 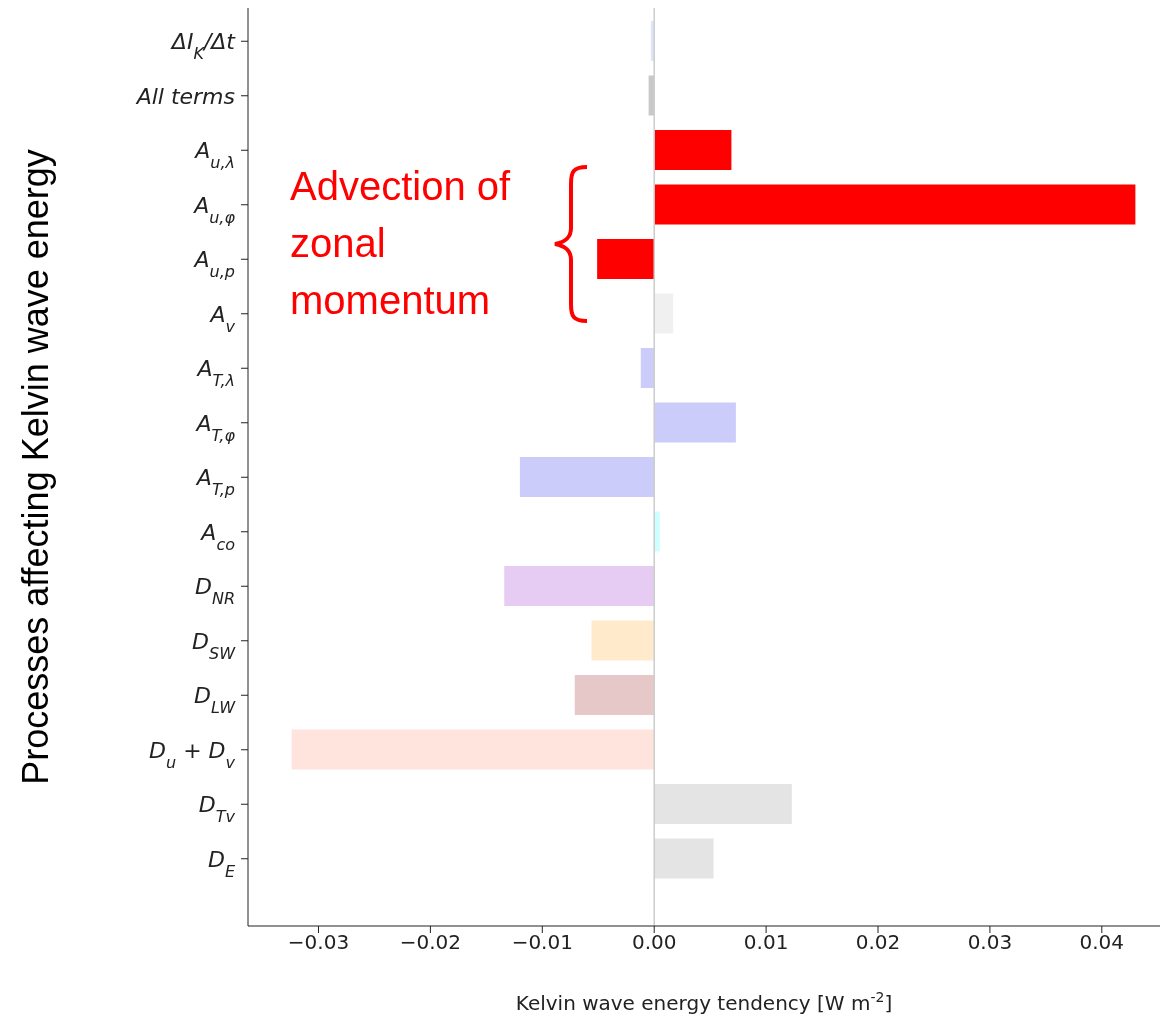 What do you see at coordinates (704, 1002) in the screenshot?
I see `x-axis-title: Kelvin wave energy tendency [W m$^{-2}$]` at bounding box center [704, 1002].